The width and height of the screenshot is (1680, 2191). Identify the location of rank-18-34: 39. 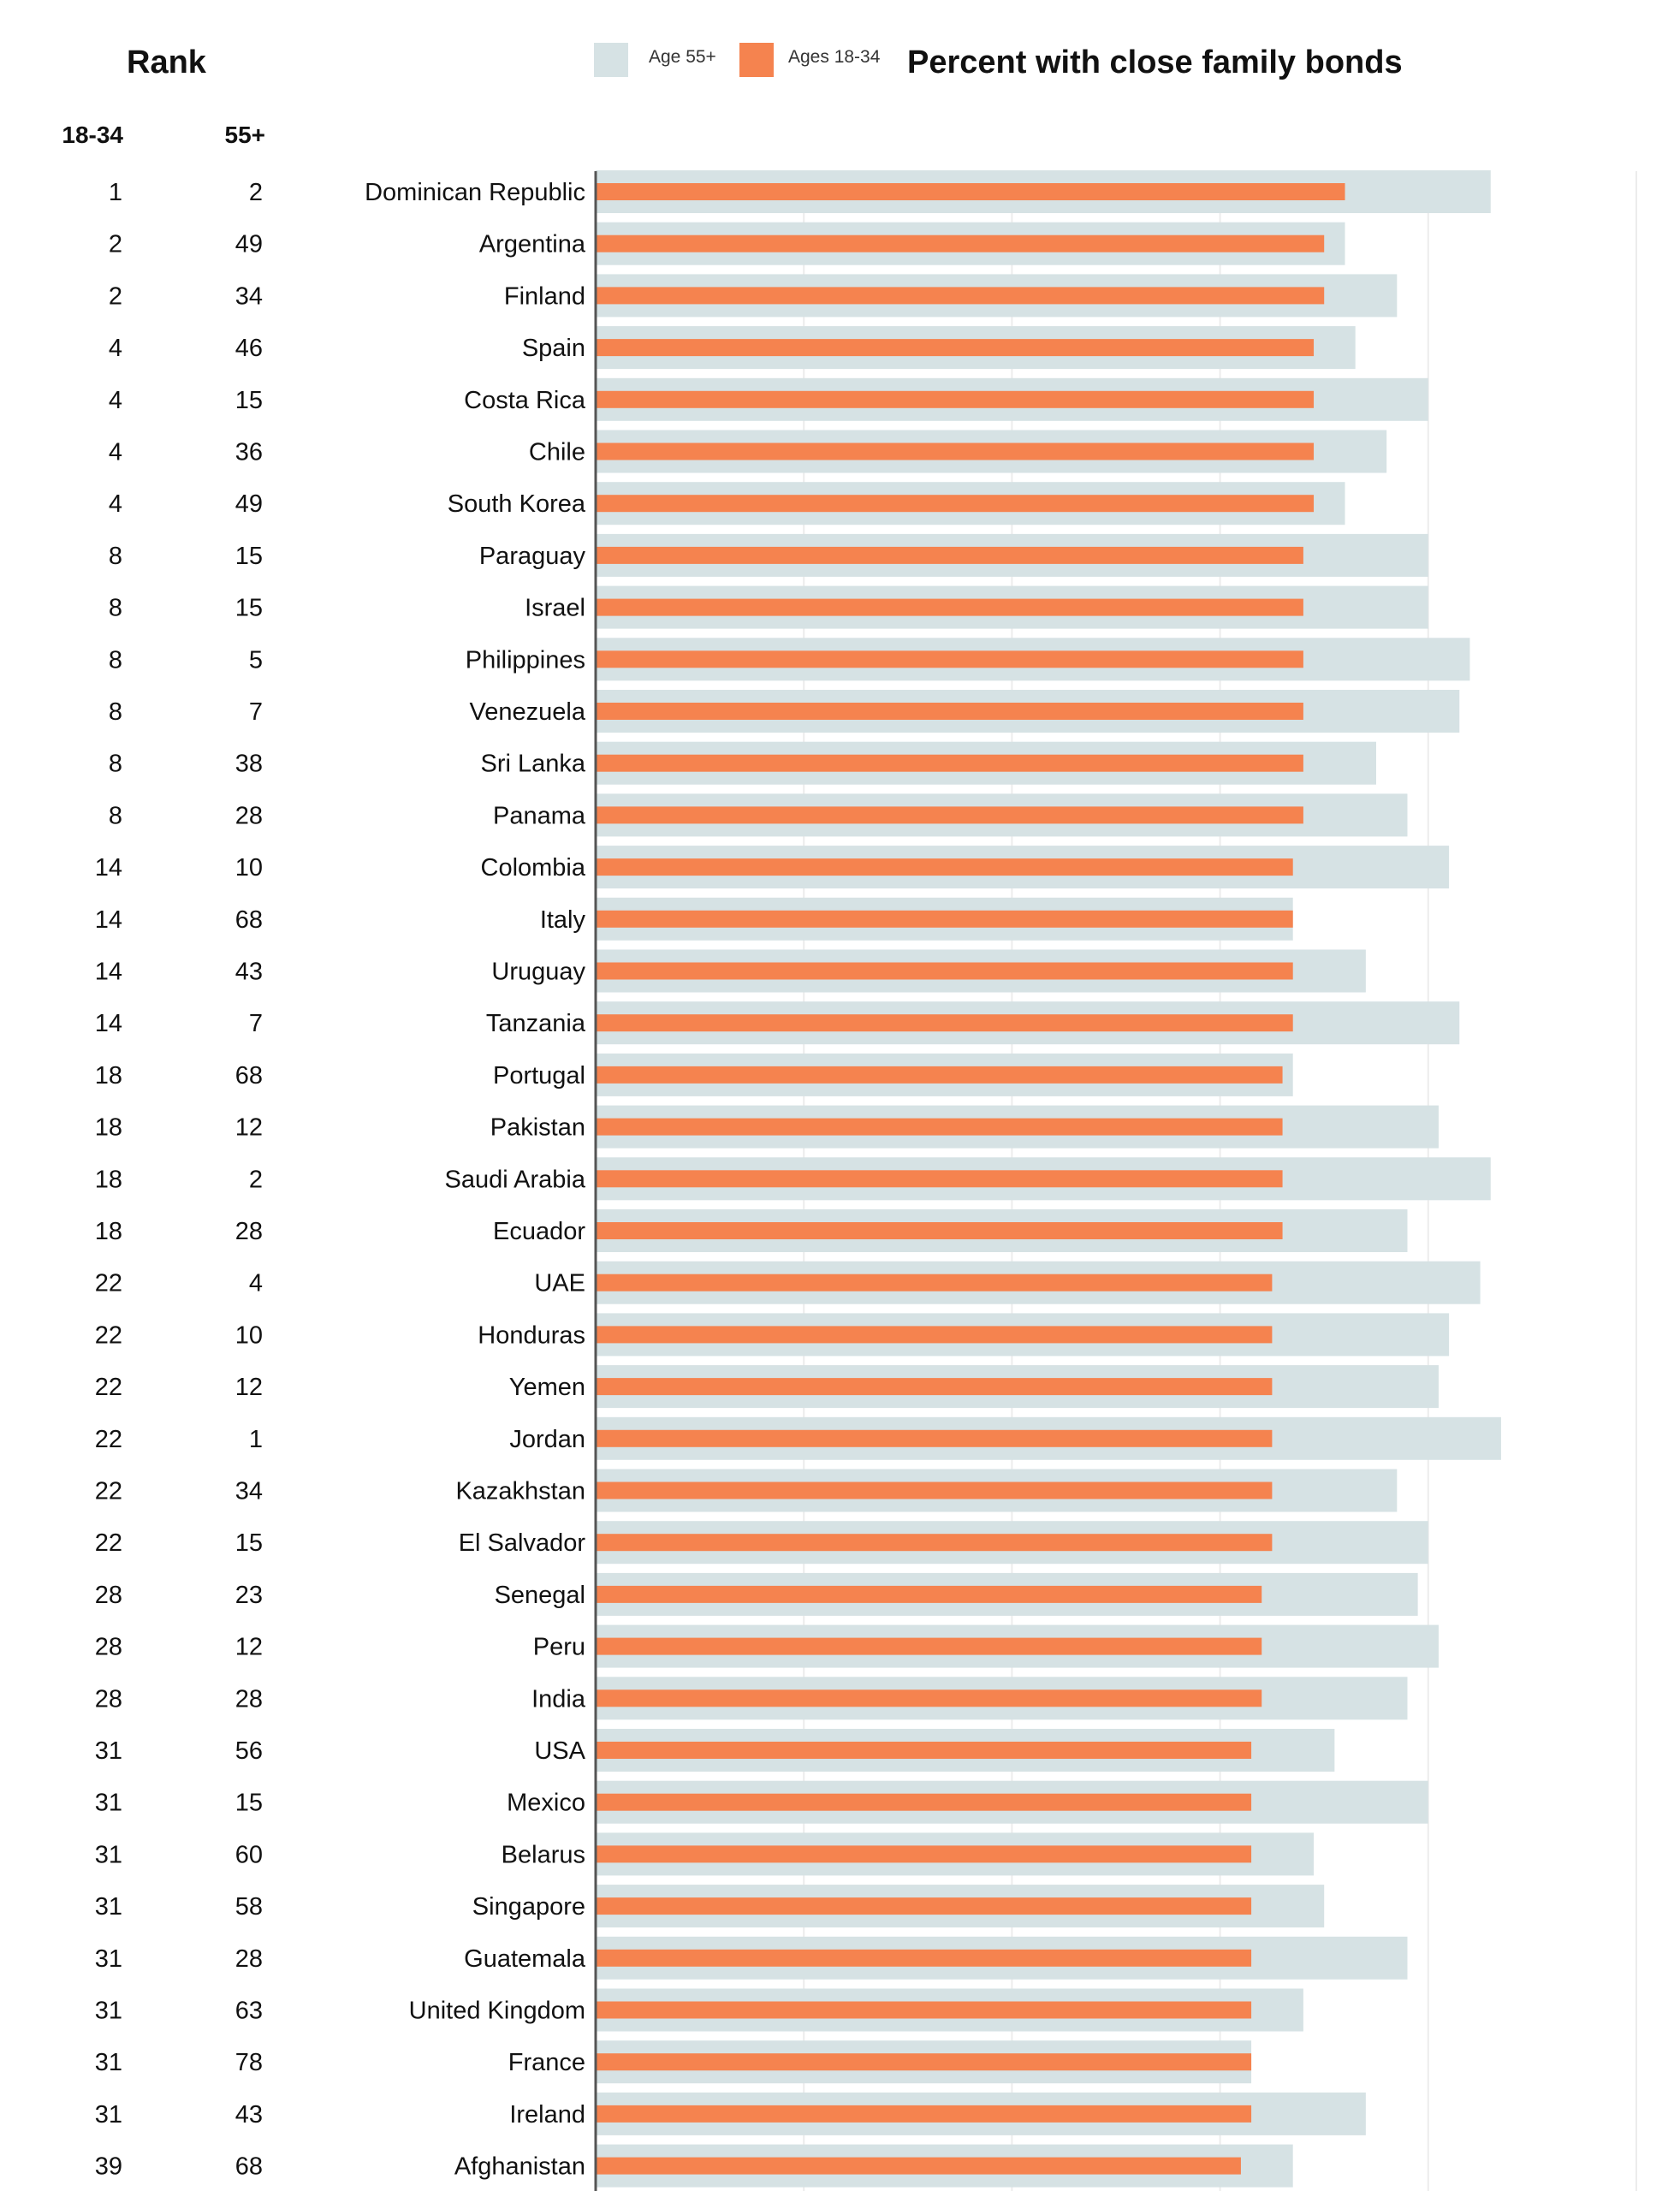
(109, 2167).